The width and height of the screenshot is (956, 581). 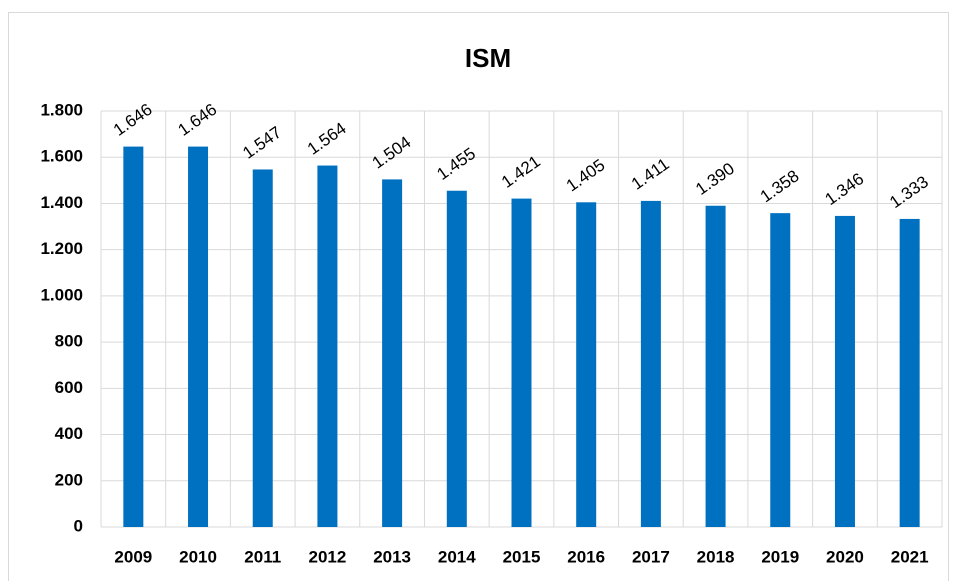 What do you see at coordinates (69, 341) in the screenshot?
I see `y-tick-label: 800` at bounding box center [69, 341].